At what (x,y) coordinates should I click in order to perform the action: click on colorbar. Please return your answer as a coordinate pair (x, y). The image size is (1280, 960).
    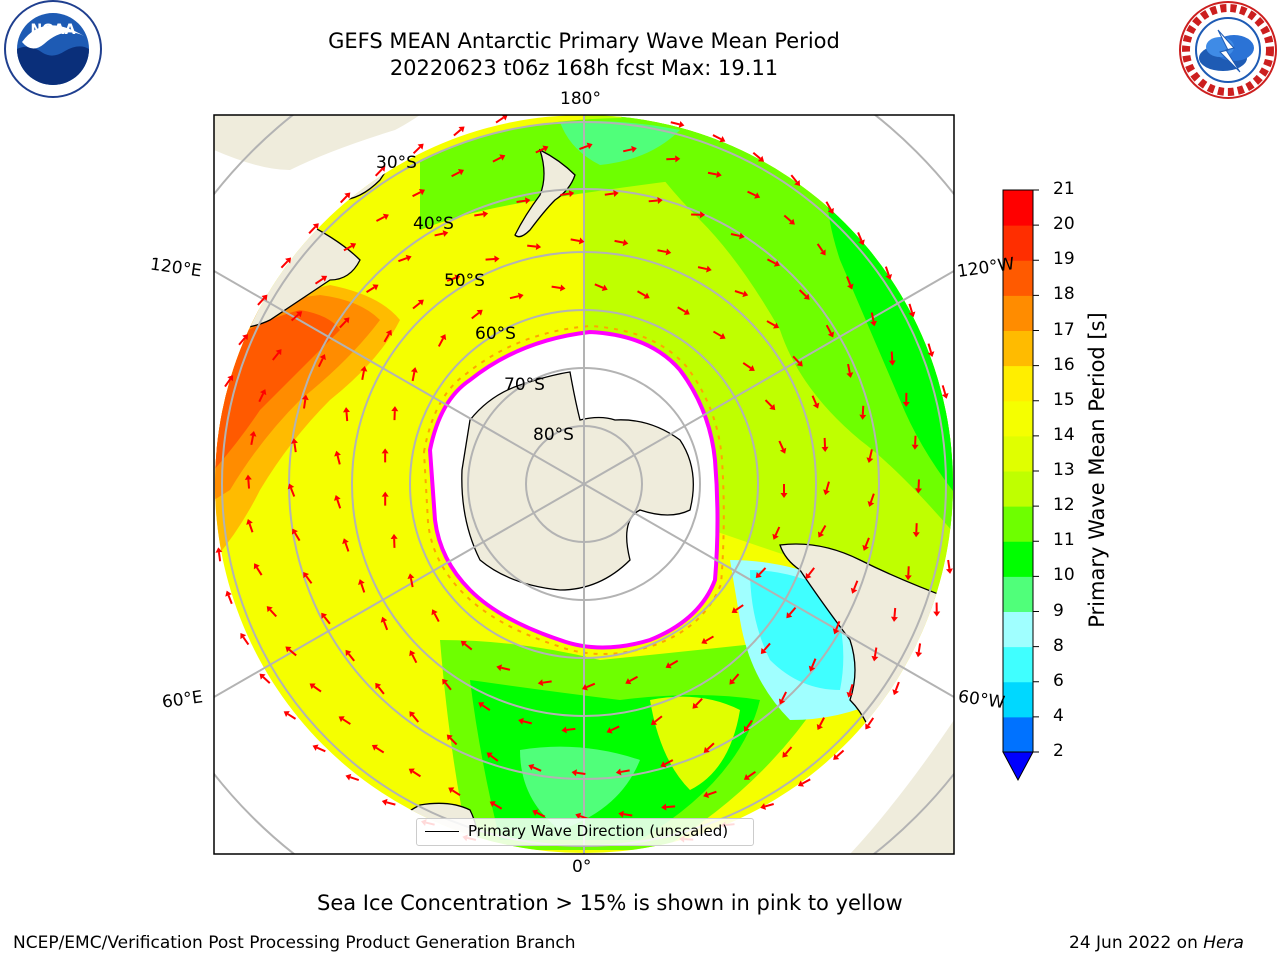
    Looking at the image, I should click on (1020, 485).